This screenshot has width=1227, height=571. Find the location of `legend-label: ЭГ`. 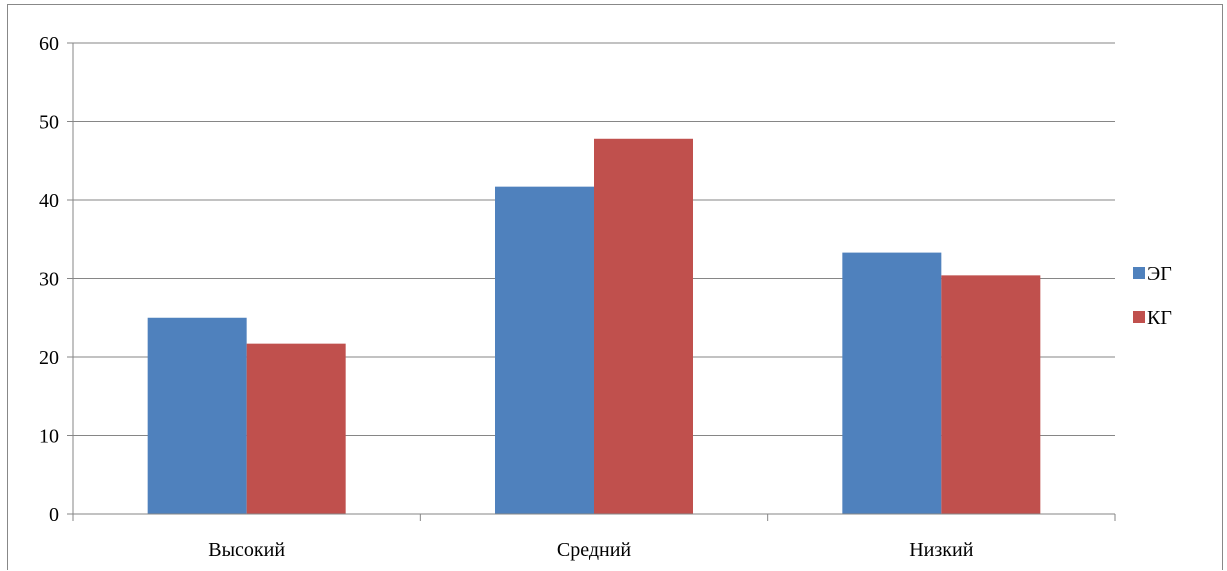

legend-label: ЭГ is located at coordinates (1159, 274).